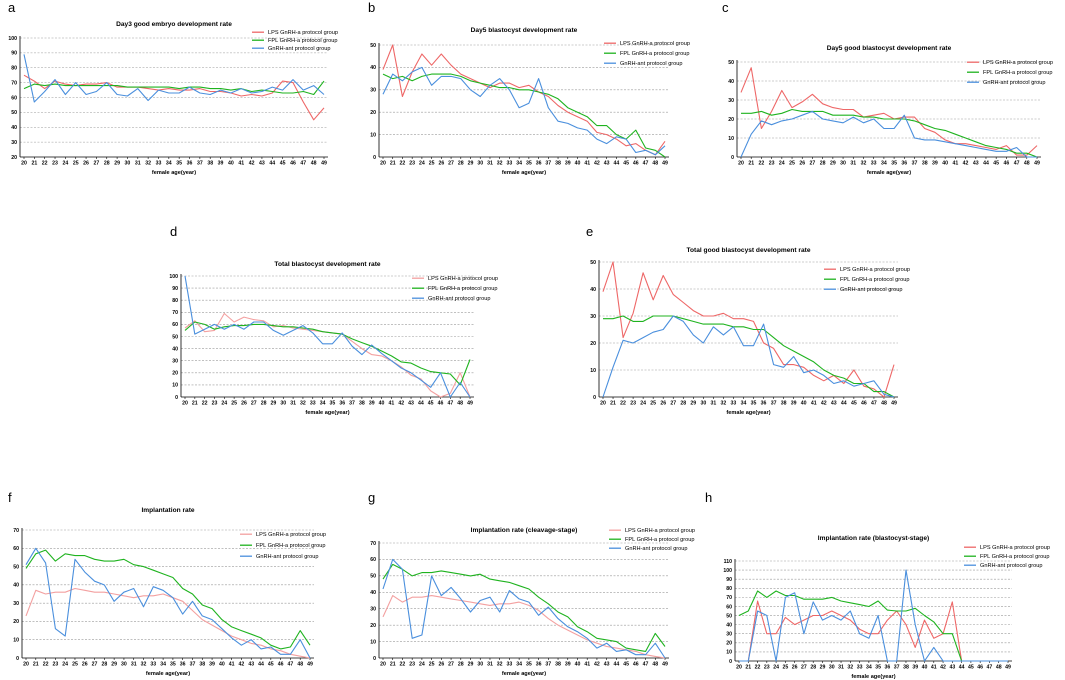 This screenshot has width=1065, height=680. I want to click on x-tick-label: 43, so click(607, 164).